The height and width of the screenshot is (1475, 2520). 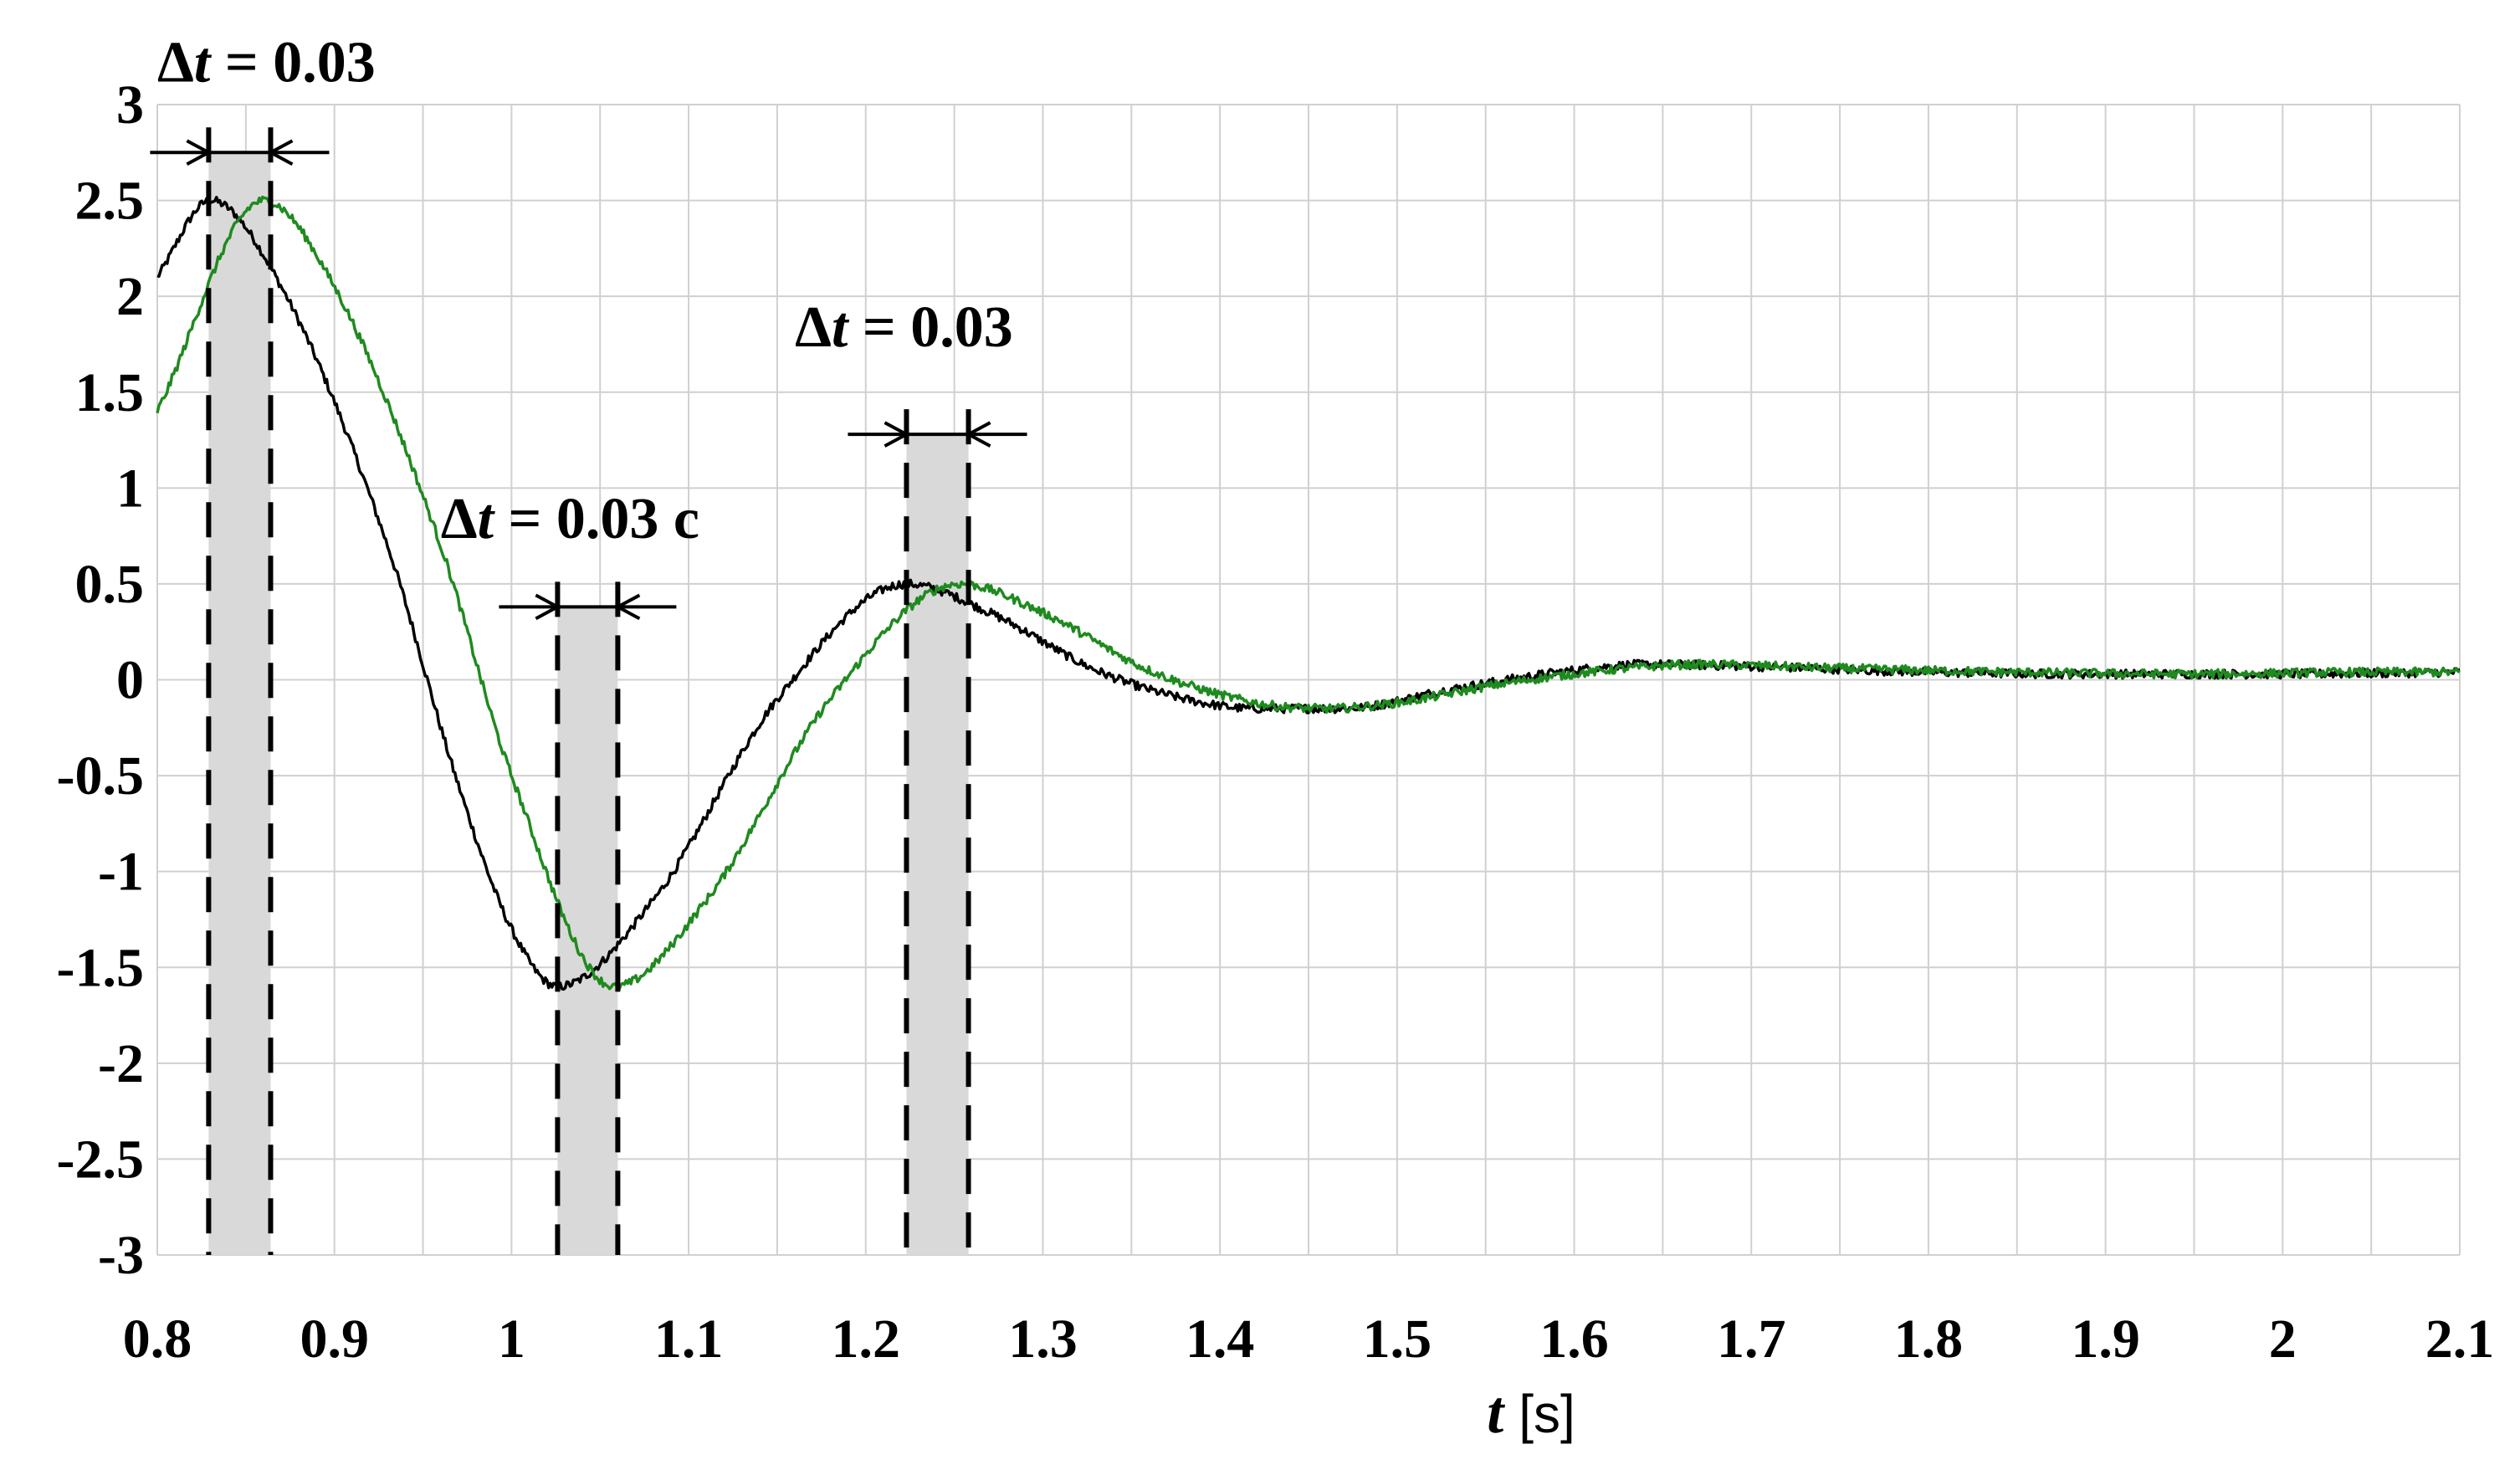 I want to click on y-tick-label: 2.5, so click(x=110, y=201).